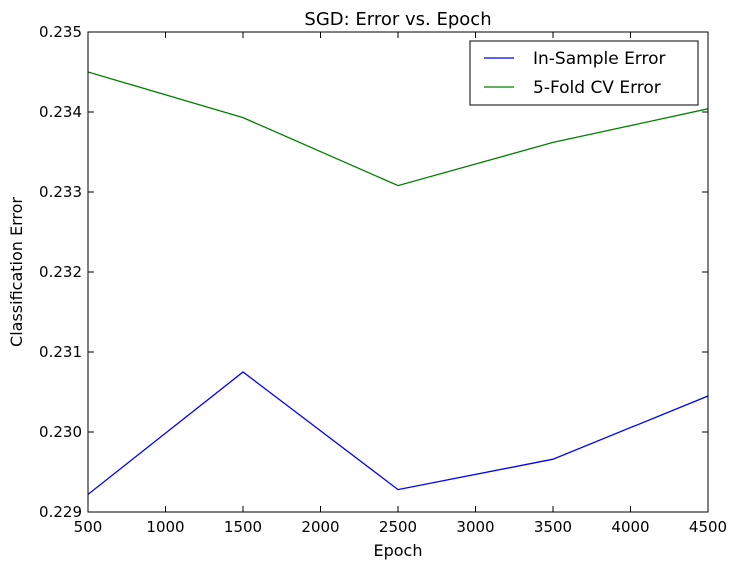 This screenshot has width=739, height=570. I want to click on chart-title: SGD: Error vs. Epoch, so click(397, 19).